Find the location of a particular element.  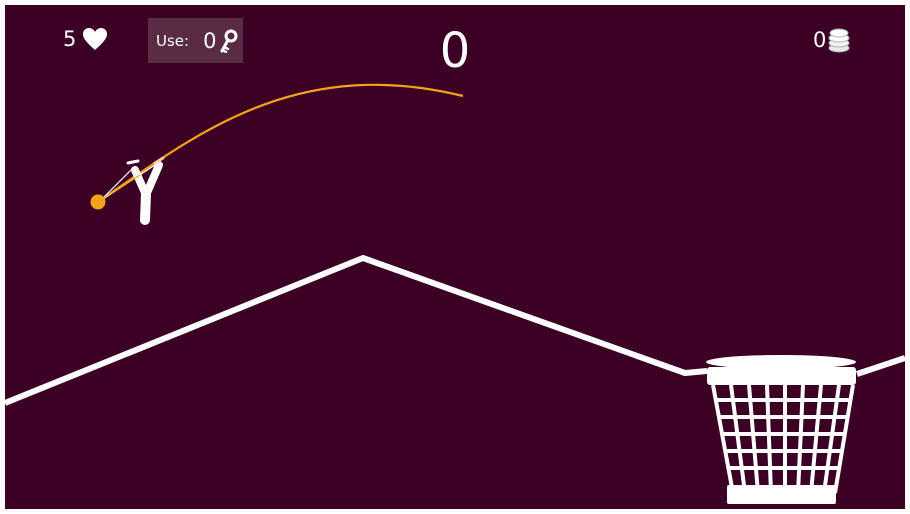

use-label: Use: is located at coordinates (173, 40).